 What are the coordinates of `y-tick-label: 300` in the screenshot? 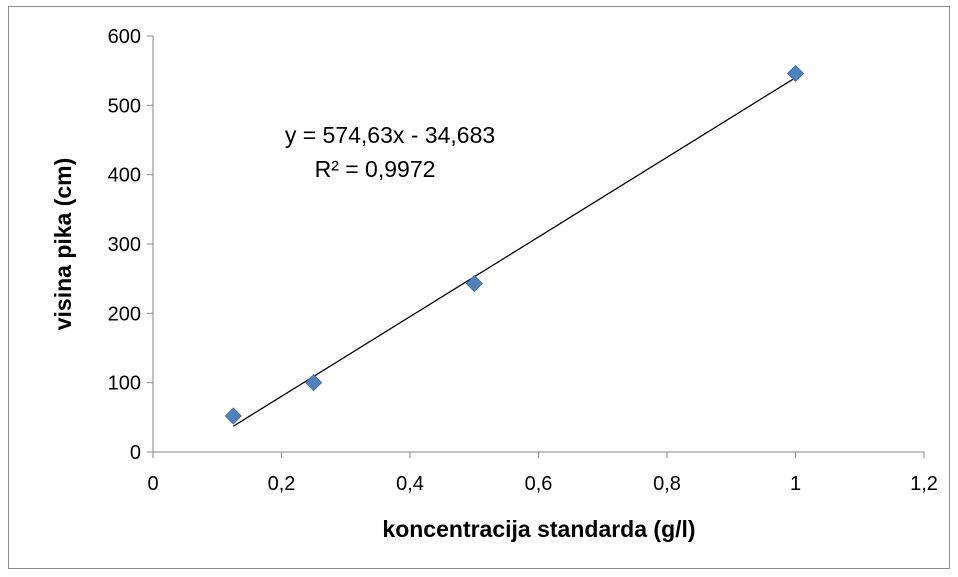 It's located at (124, 245).